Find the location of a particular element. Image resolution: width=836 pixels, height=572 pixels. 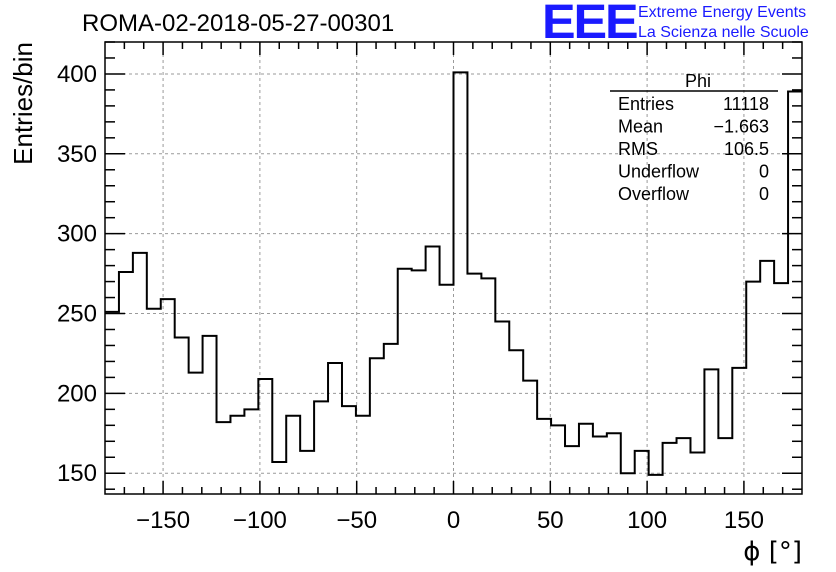

x-axis-label: ϕ [°] is located at coordinates (772, 552).